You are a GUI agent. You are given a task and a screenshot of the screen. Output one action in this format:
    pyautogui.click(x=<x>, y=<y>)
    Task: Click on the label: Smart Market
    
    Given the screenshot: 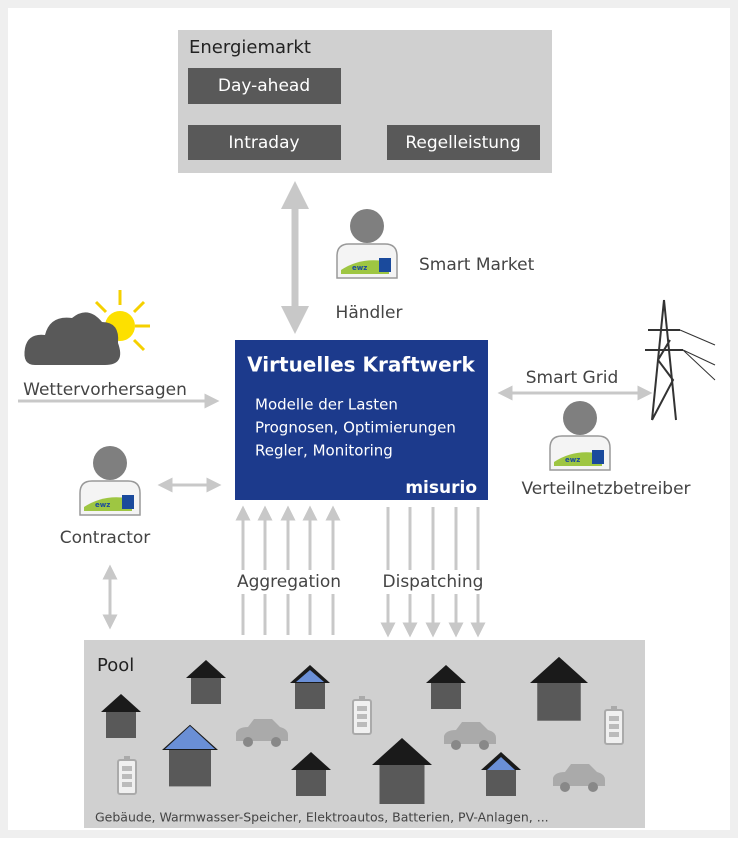 What is the action you would take?
    pyautogui.click(x=477, y=265)
    